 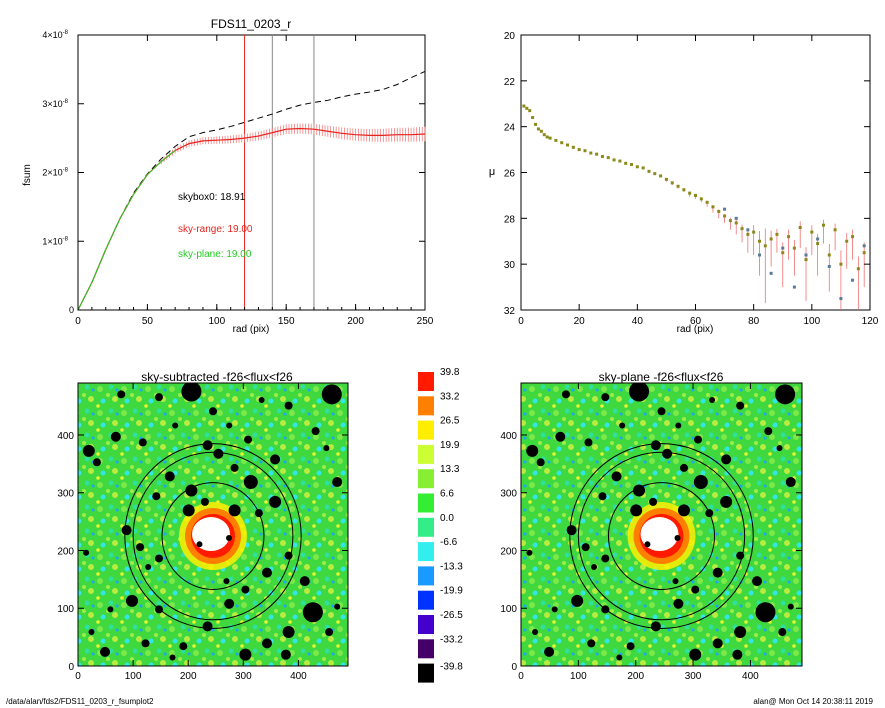 I want to click on y-tick-label: 200, so click(x=508, y=551).